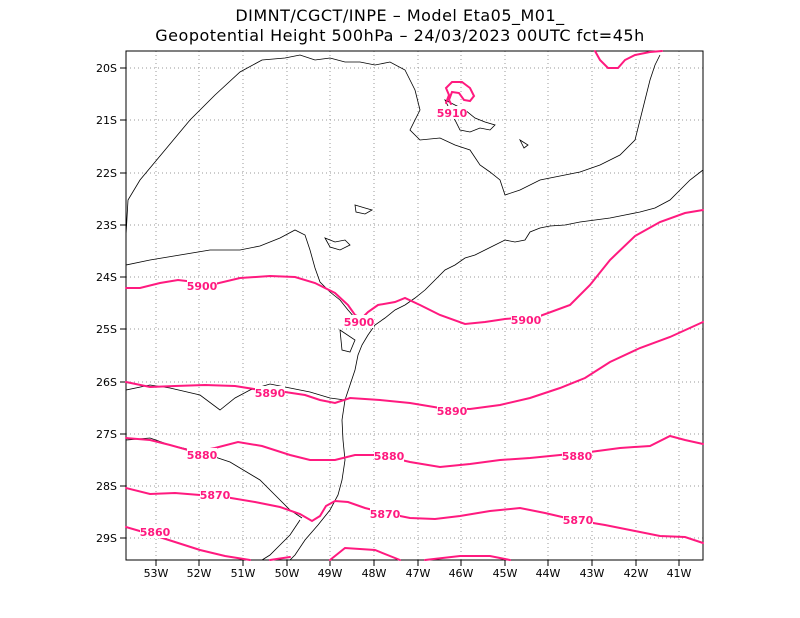 This screenshot has width=800, height=618. What do you see at coordinates (106, 538) in the screenshot?
I see `lat-label: 29S` at bounding box center [106, 538].